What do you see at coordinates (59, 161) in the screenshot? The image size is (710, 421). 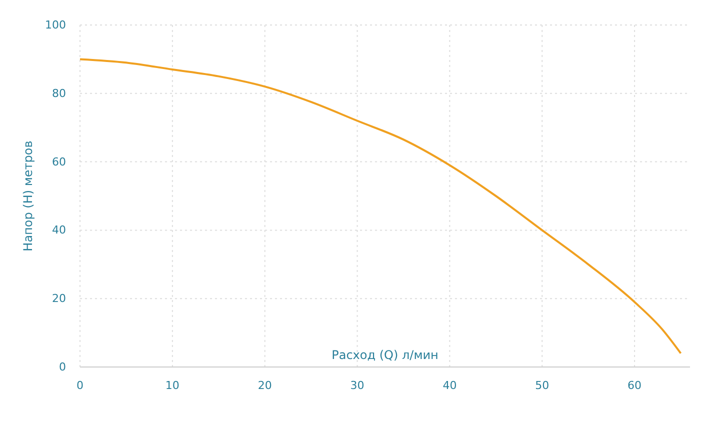 I see `y-tick-label: 60` at bounding box center [59, 161].